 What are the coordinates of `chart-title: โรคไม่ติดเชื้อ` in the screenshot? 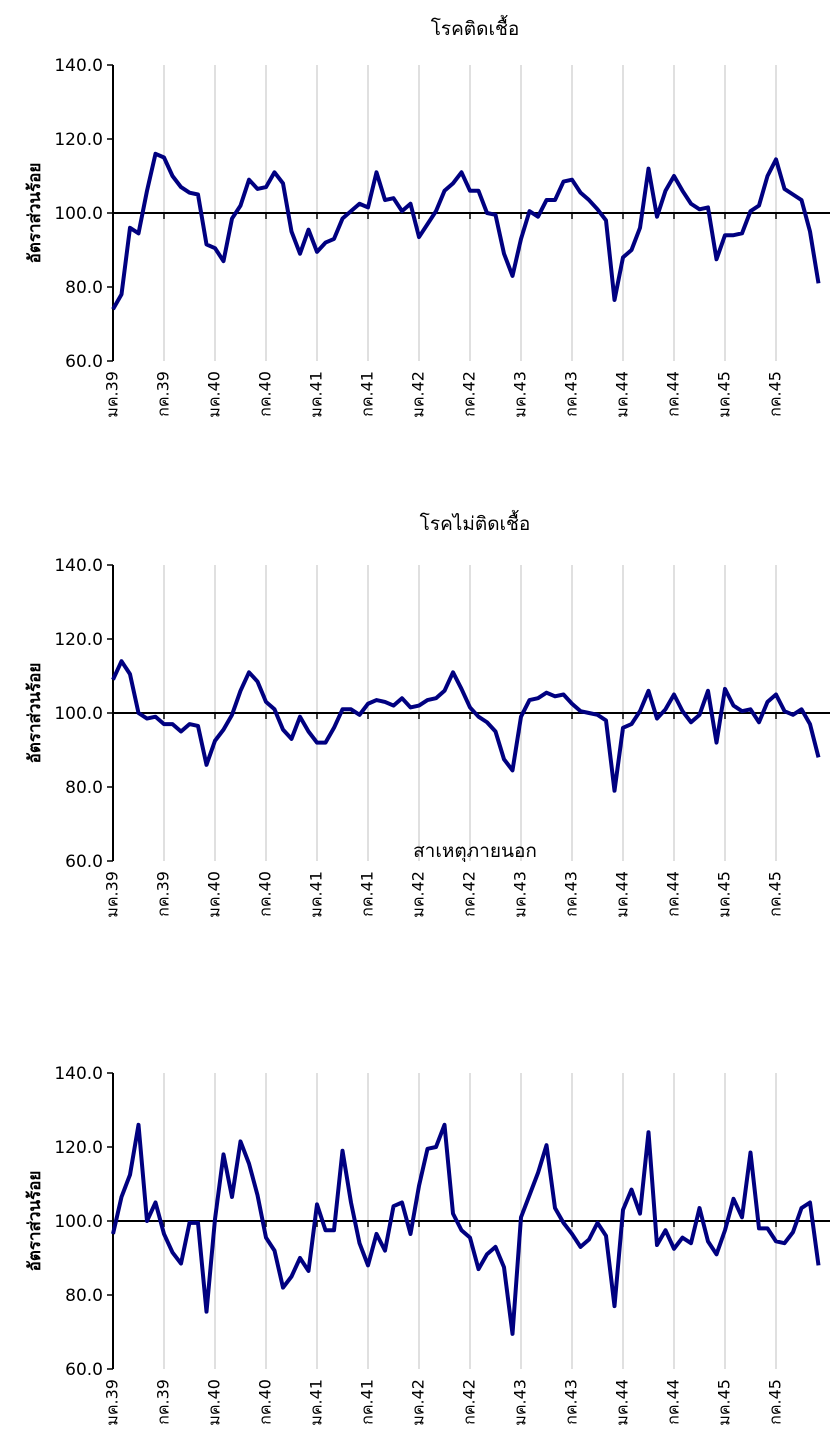 It's located at (475, 522).